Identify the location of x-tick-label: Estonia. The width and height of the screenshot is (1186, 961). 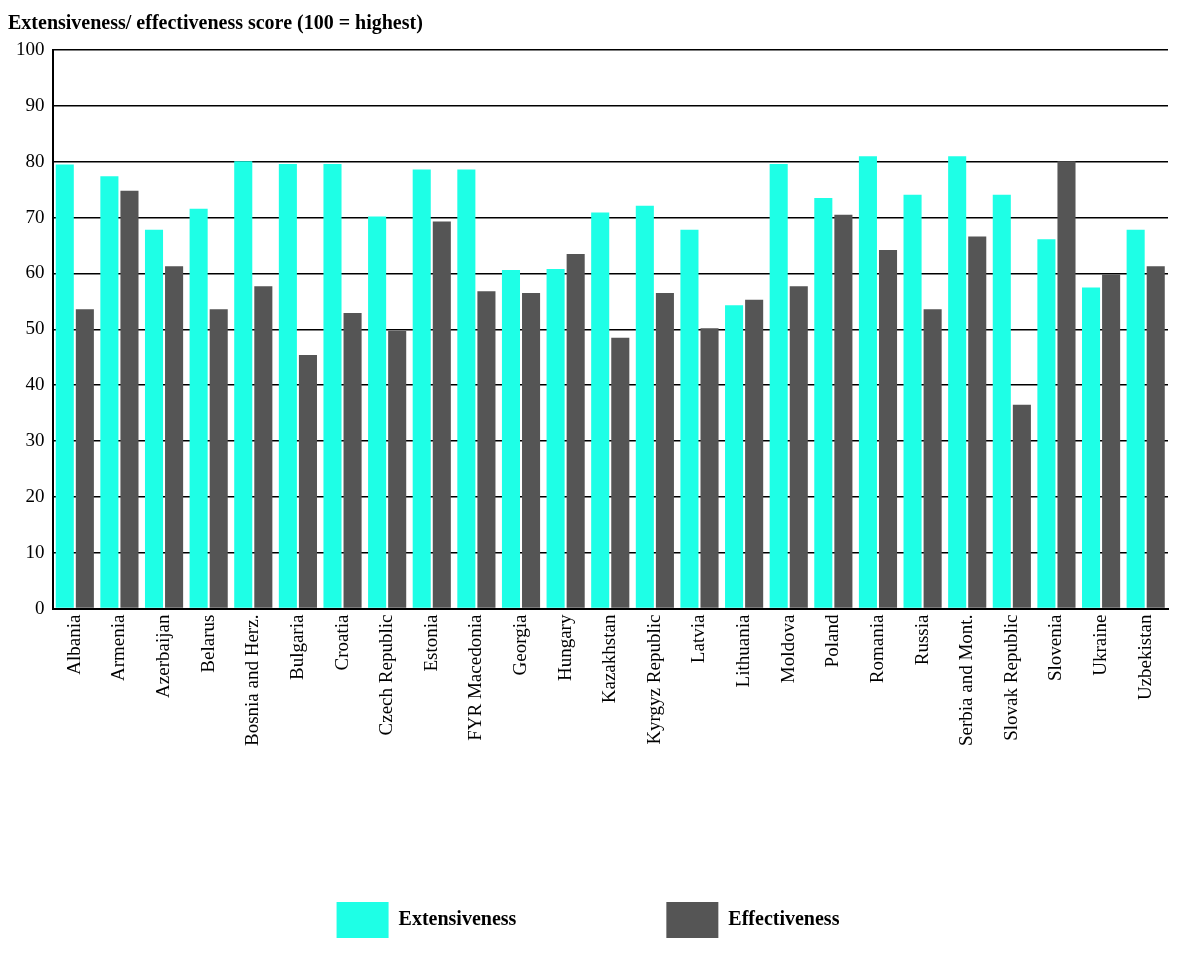
(430, 643).